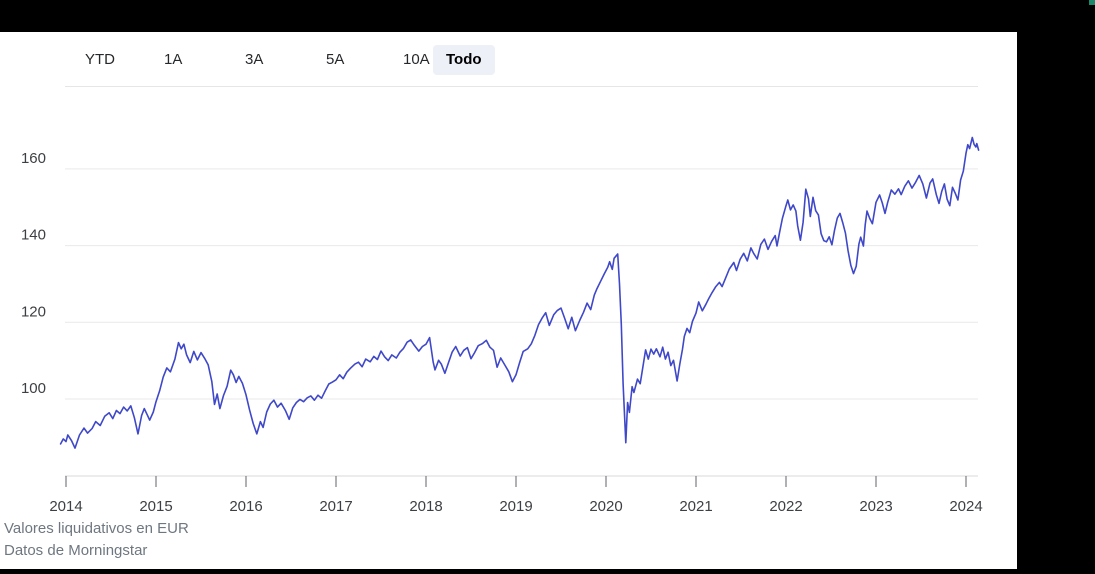  Describe the element at coordinates (76, 550) in the screenshot. I see `footnote-source: Datos de Morningstar` at that location.